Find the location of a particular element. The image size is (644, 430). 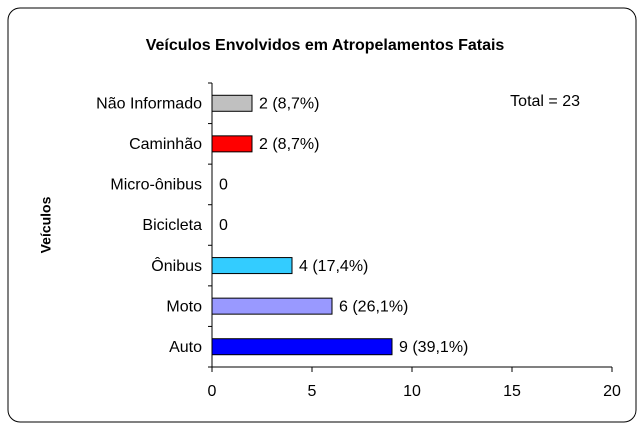

y-tick-label: Micro-ônibus is located at coordinates (156, 185).